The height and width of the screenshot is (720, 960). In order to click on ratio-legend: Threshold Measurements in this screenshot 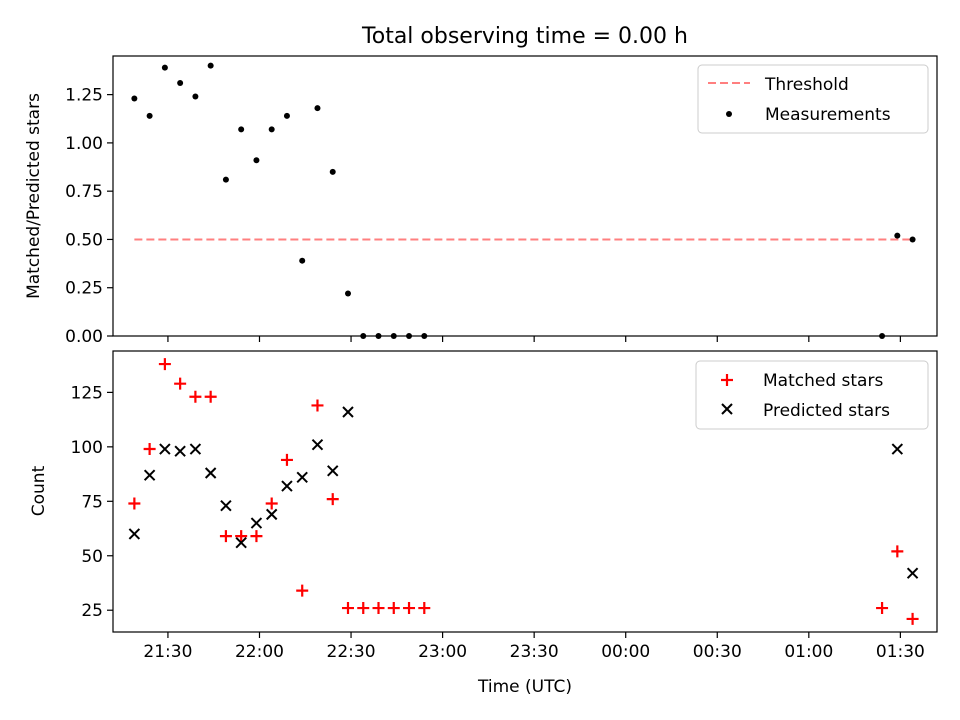, I will do `click(813, 99)`.